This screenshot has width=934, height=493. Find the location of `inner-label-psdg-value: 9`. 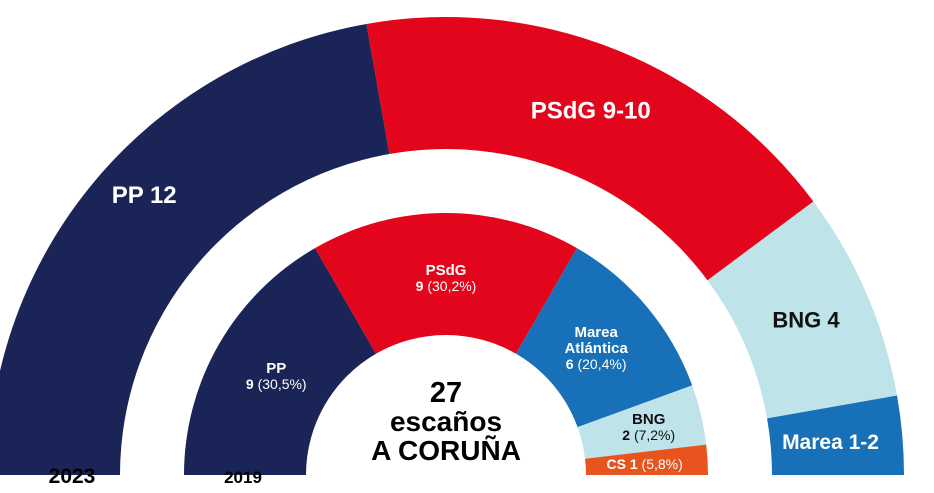

inner-label-psdg-value: 9 is located at coordinates (422, 286).